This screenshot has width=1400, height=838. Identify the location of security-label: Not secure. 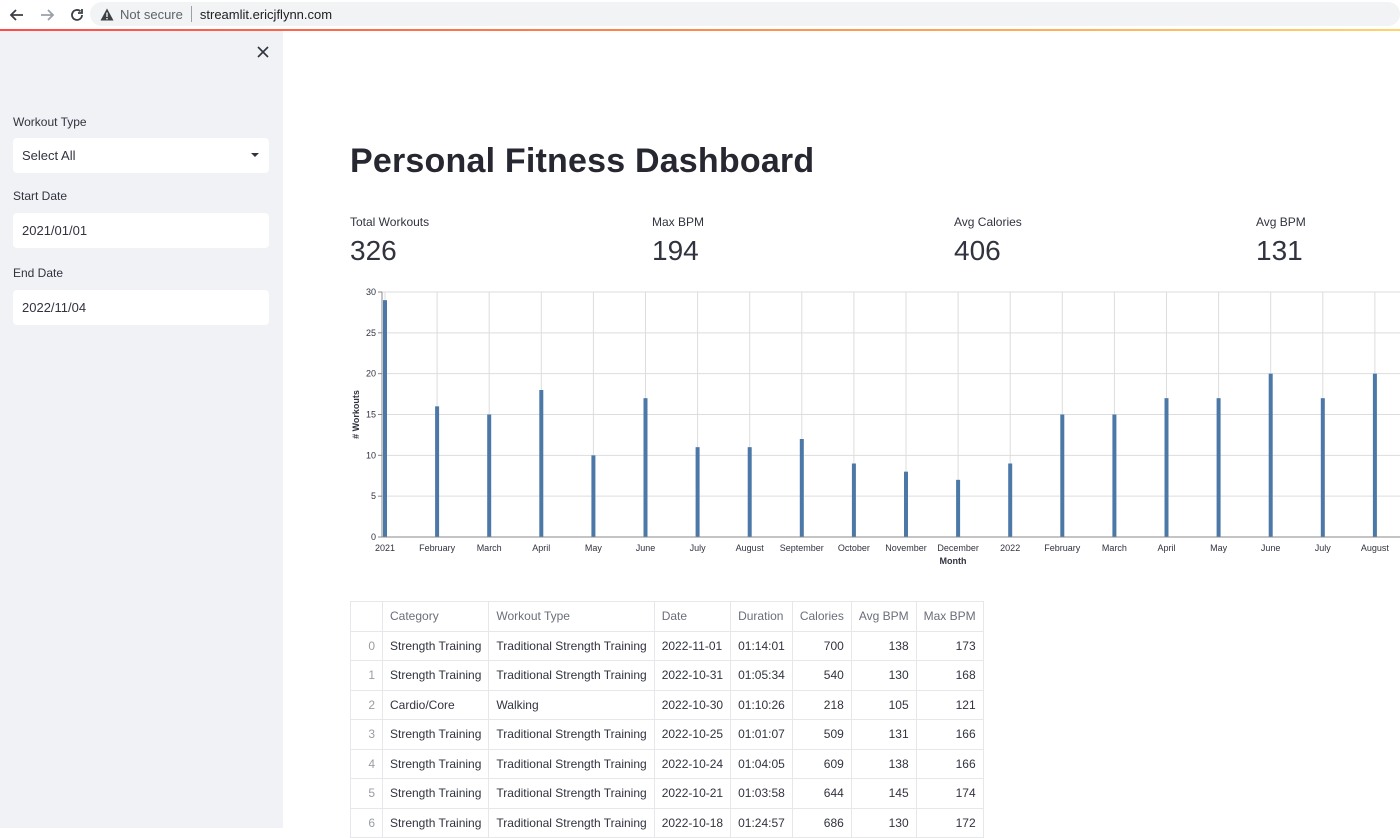
(151, 14).